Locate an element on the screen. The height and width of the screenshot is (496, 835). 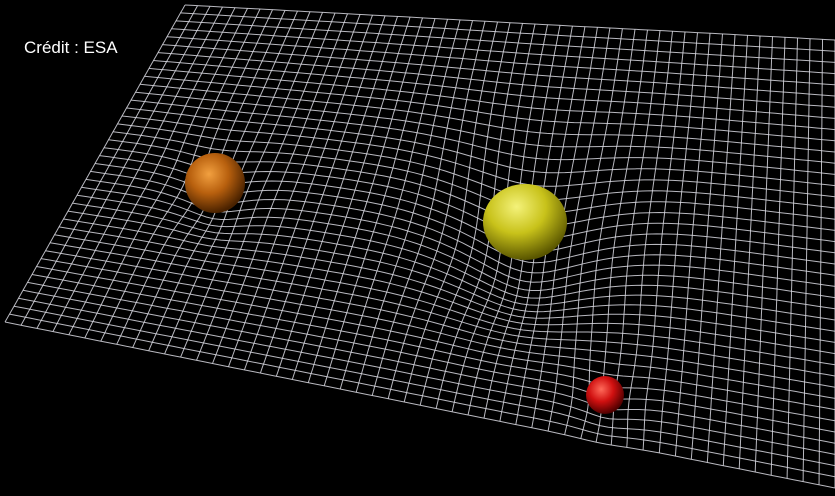
credit: Crédit : ESA is located at coordinates (71, 47).